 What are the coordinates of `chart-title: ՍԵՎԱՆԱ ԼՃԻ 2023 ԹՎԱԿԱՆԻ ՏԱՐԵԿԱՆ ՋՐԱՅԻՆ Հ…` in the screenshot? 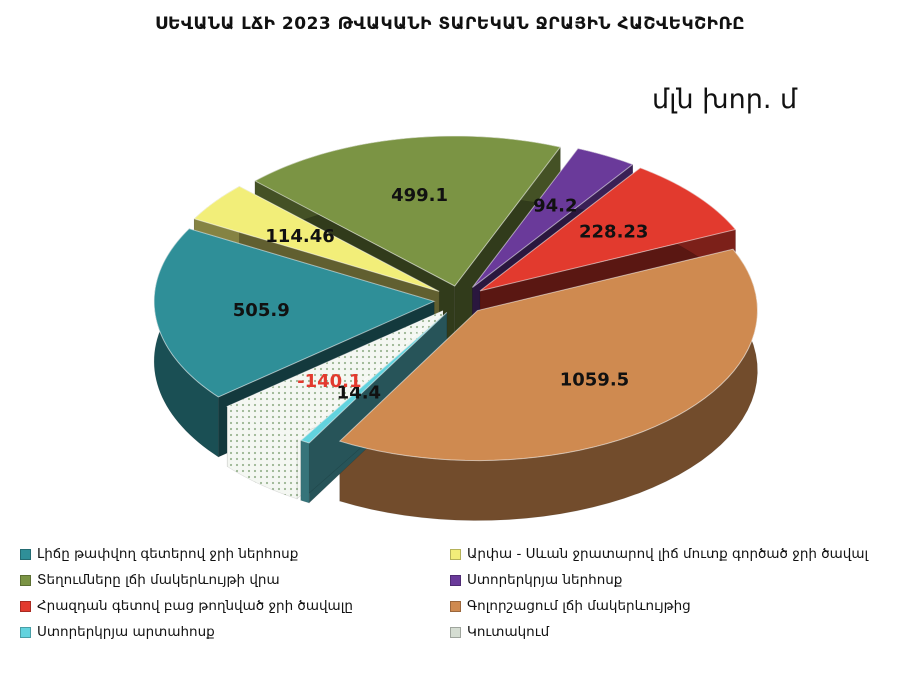 It's located at (450, 24).